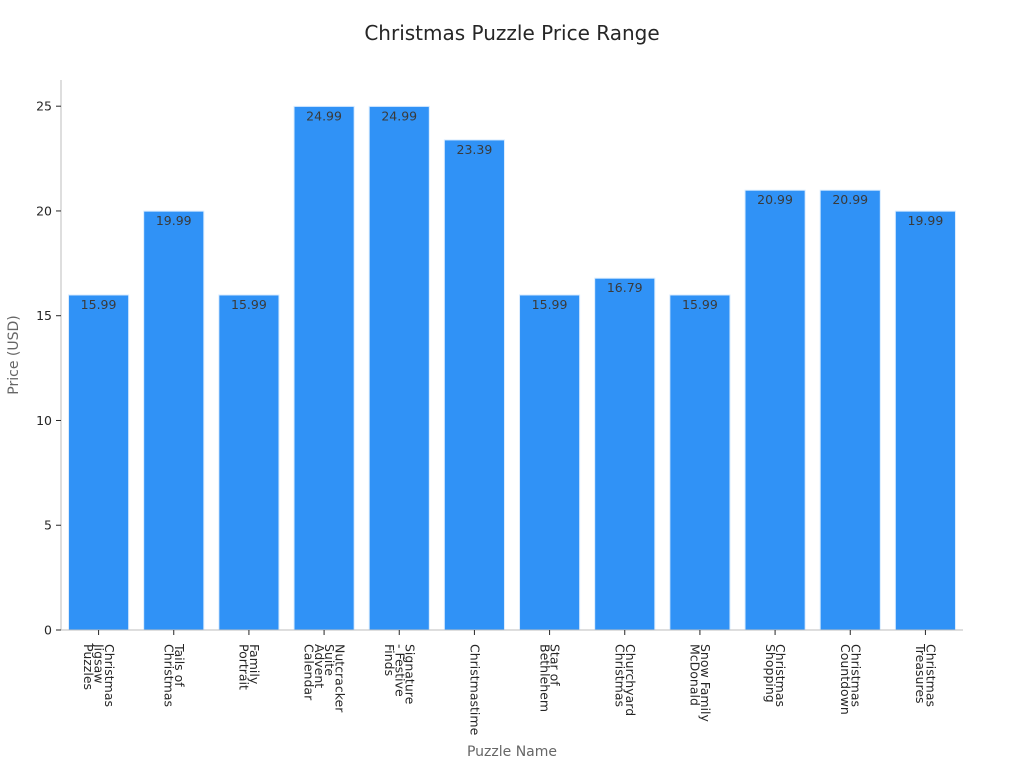 The height and width of the screenshot is (768, 1024). What do you see at coordinates (475, 149) in the screenshot?
I see `bar-value-label: 23.39` at bounding box center [475, 149].